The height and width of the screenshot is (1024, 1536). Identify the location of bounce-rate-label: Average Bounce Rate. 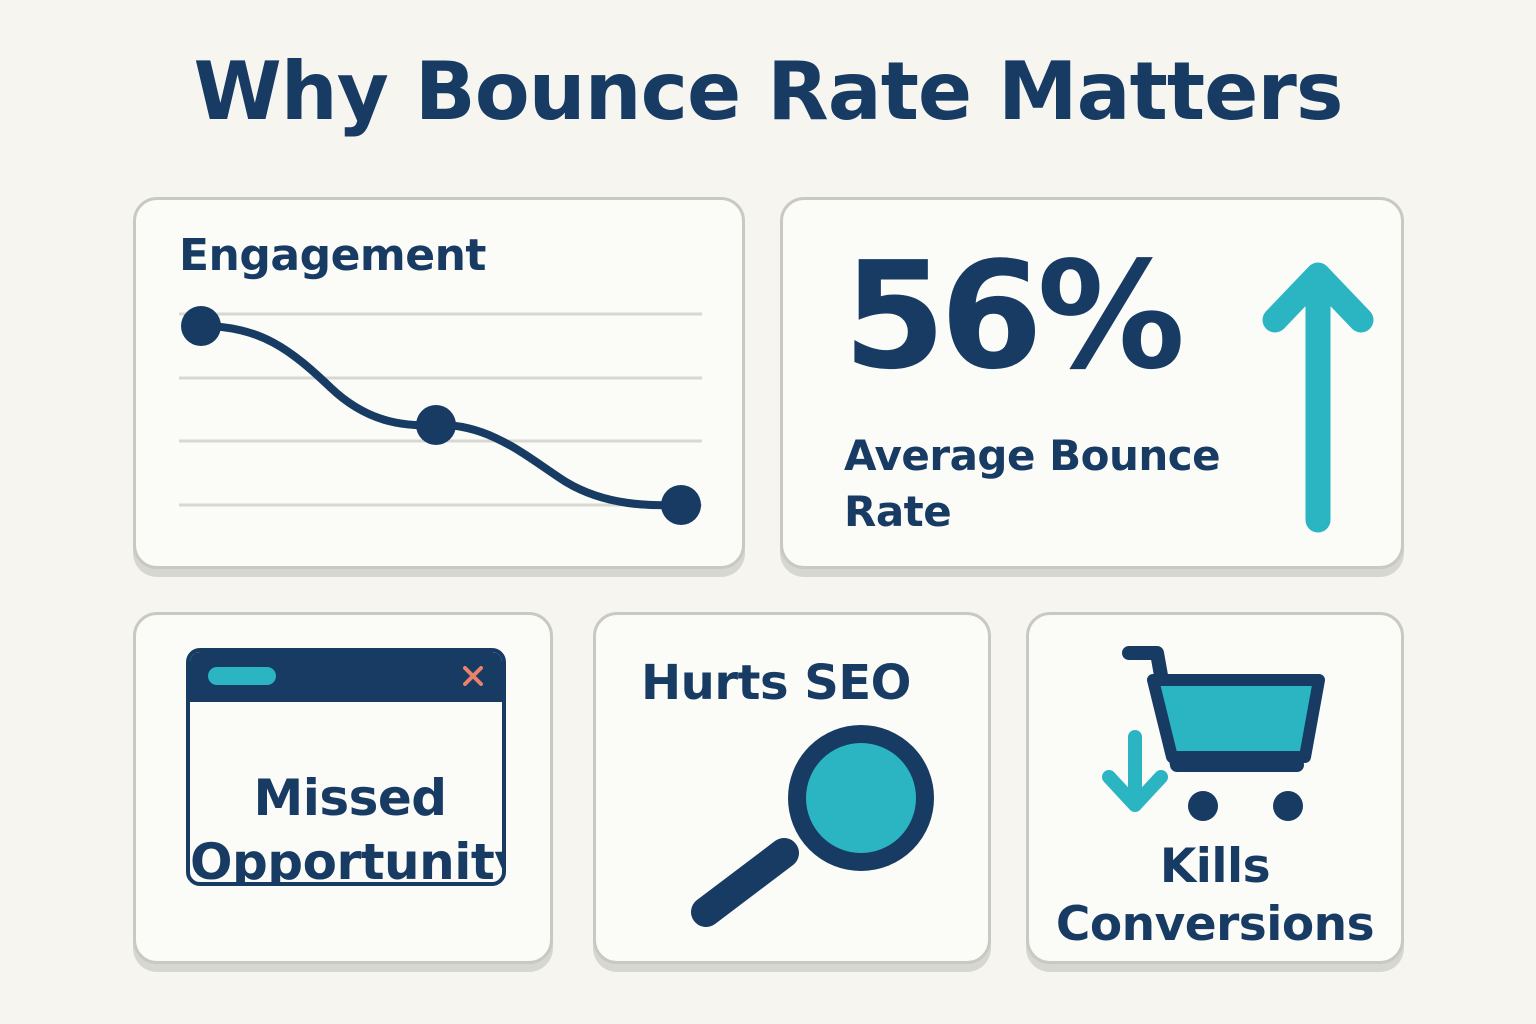
(1032, 483).